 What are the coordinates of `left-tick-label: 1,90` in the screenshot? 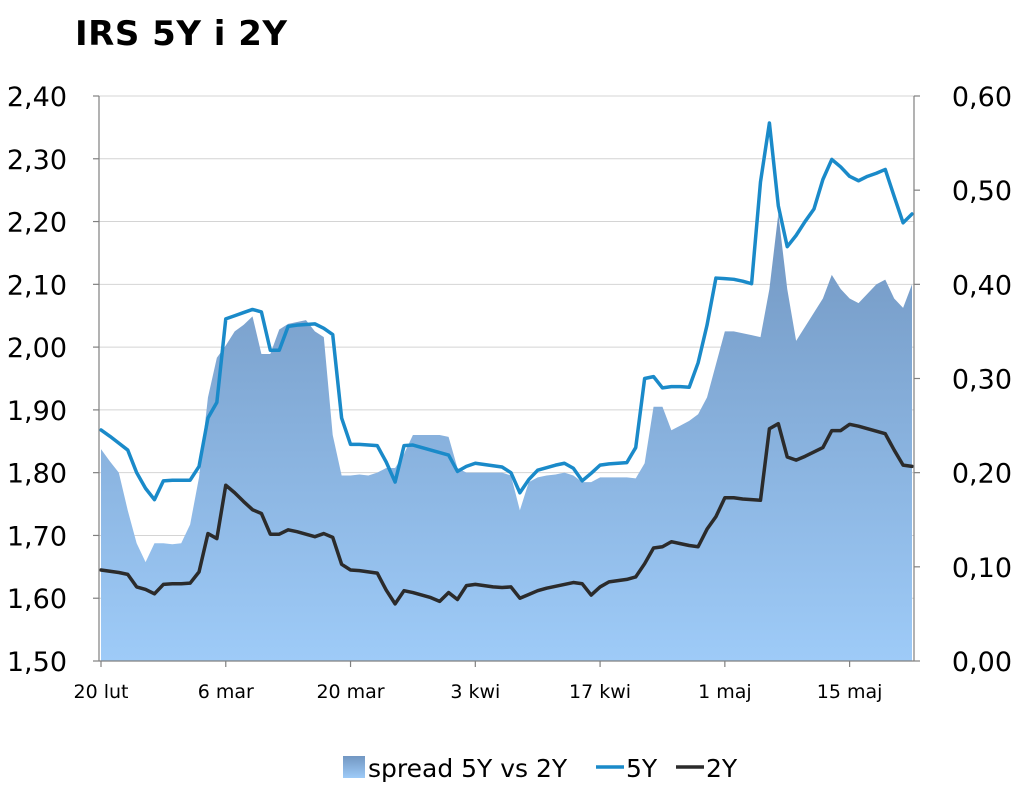 It's located at (37, 411).